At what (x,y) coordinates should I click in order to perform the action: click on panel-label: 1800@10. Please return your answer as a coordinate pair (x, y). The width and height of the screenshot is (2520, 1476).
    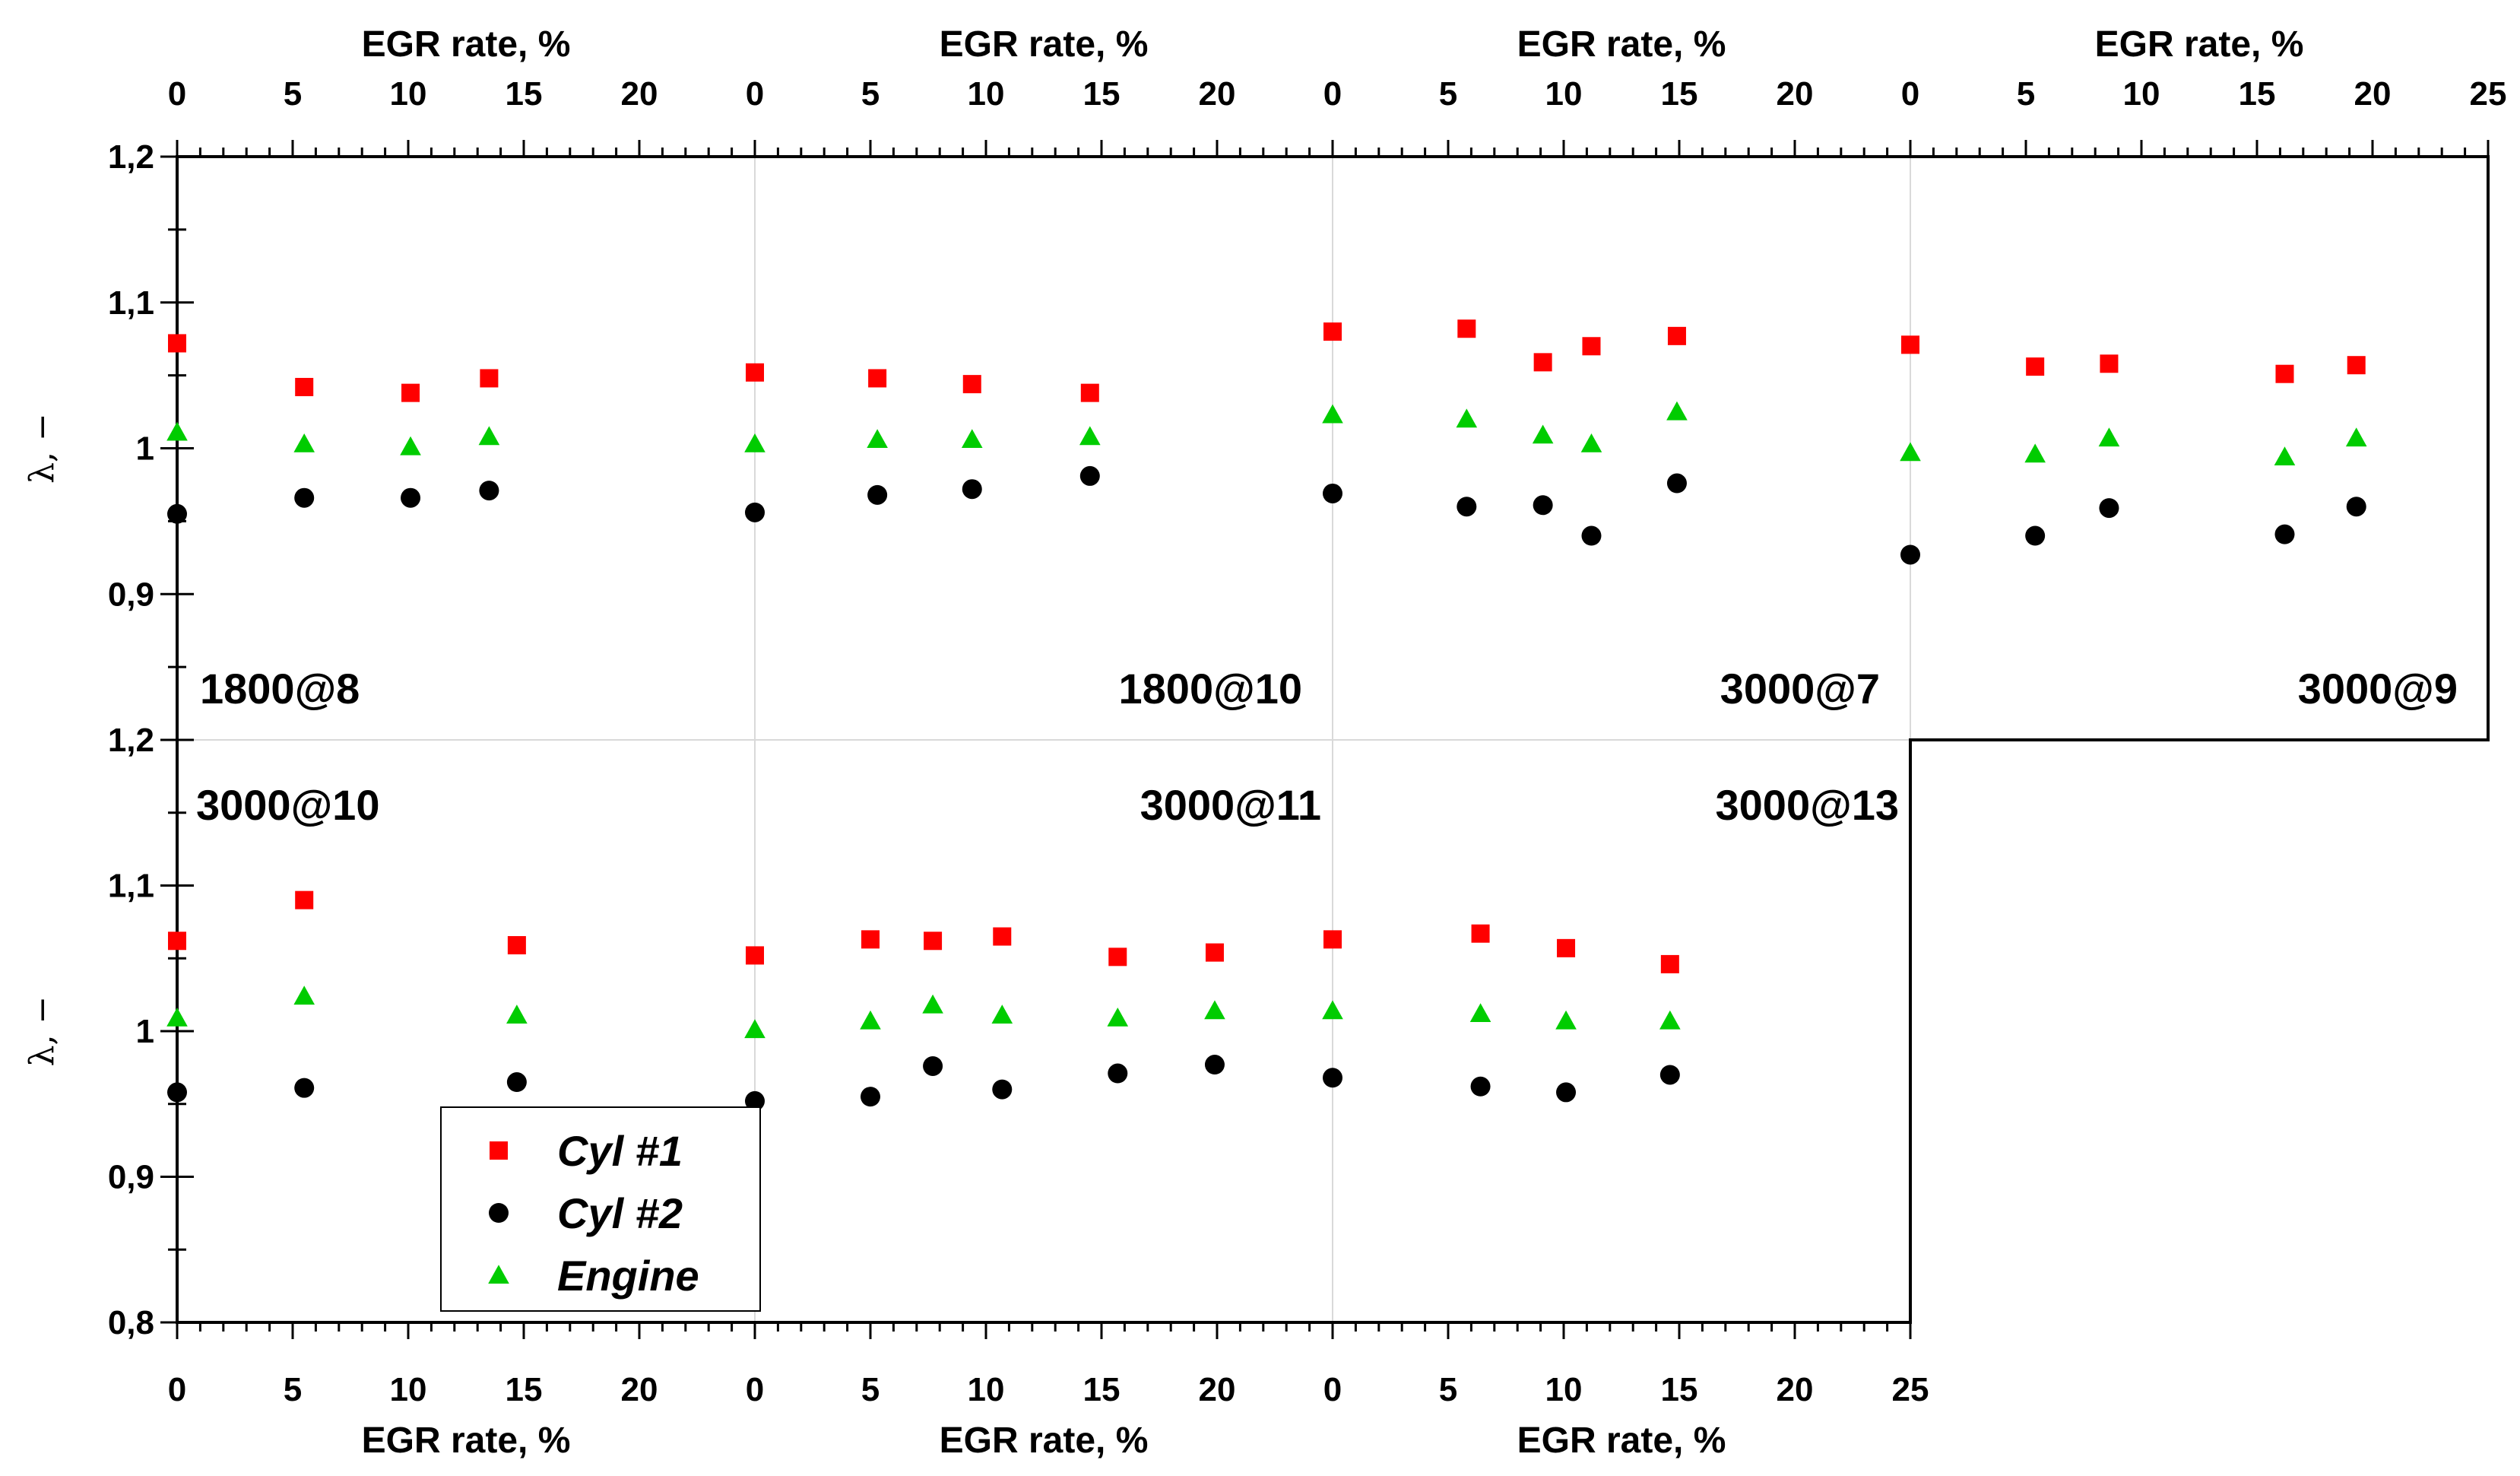
    Looking at the image, I should click on (1210, 689).